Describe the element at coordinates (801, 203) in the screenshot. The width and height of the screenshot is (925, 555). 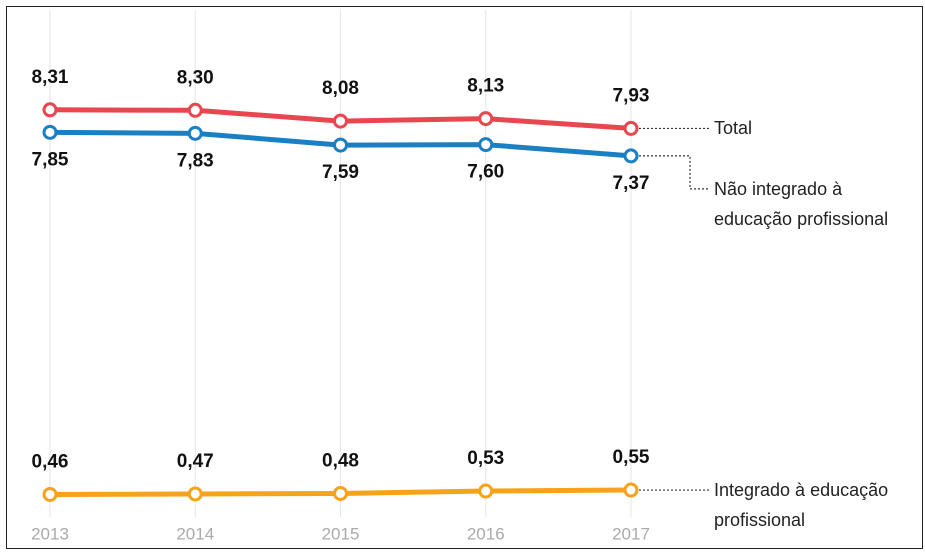
I see `legend-label: Não integrado à educação profissional` at that location.